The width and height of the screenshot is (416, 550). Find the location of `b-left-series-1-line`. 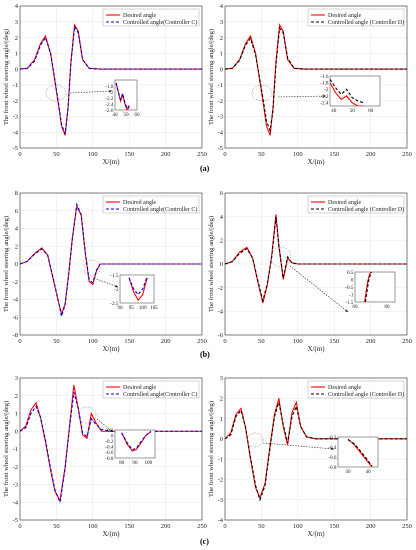

b-left-series-1-line is located at coordinates (111, 260).